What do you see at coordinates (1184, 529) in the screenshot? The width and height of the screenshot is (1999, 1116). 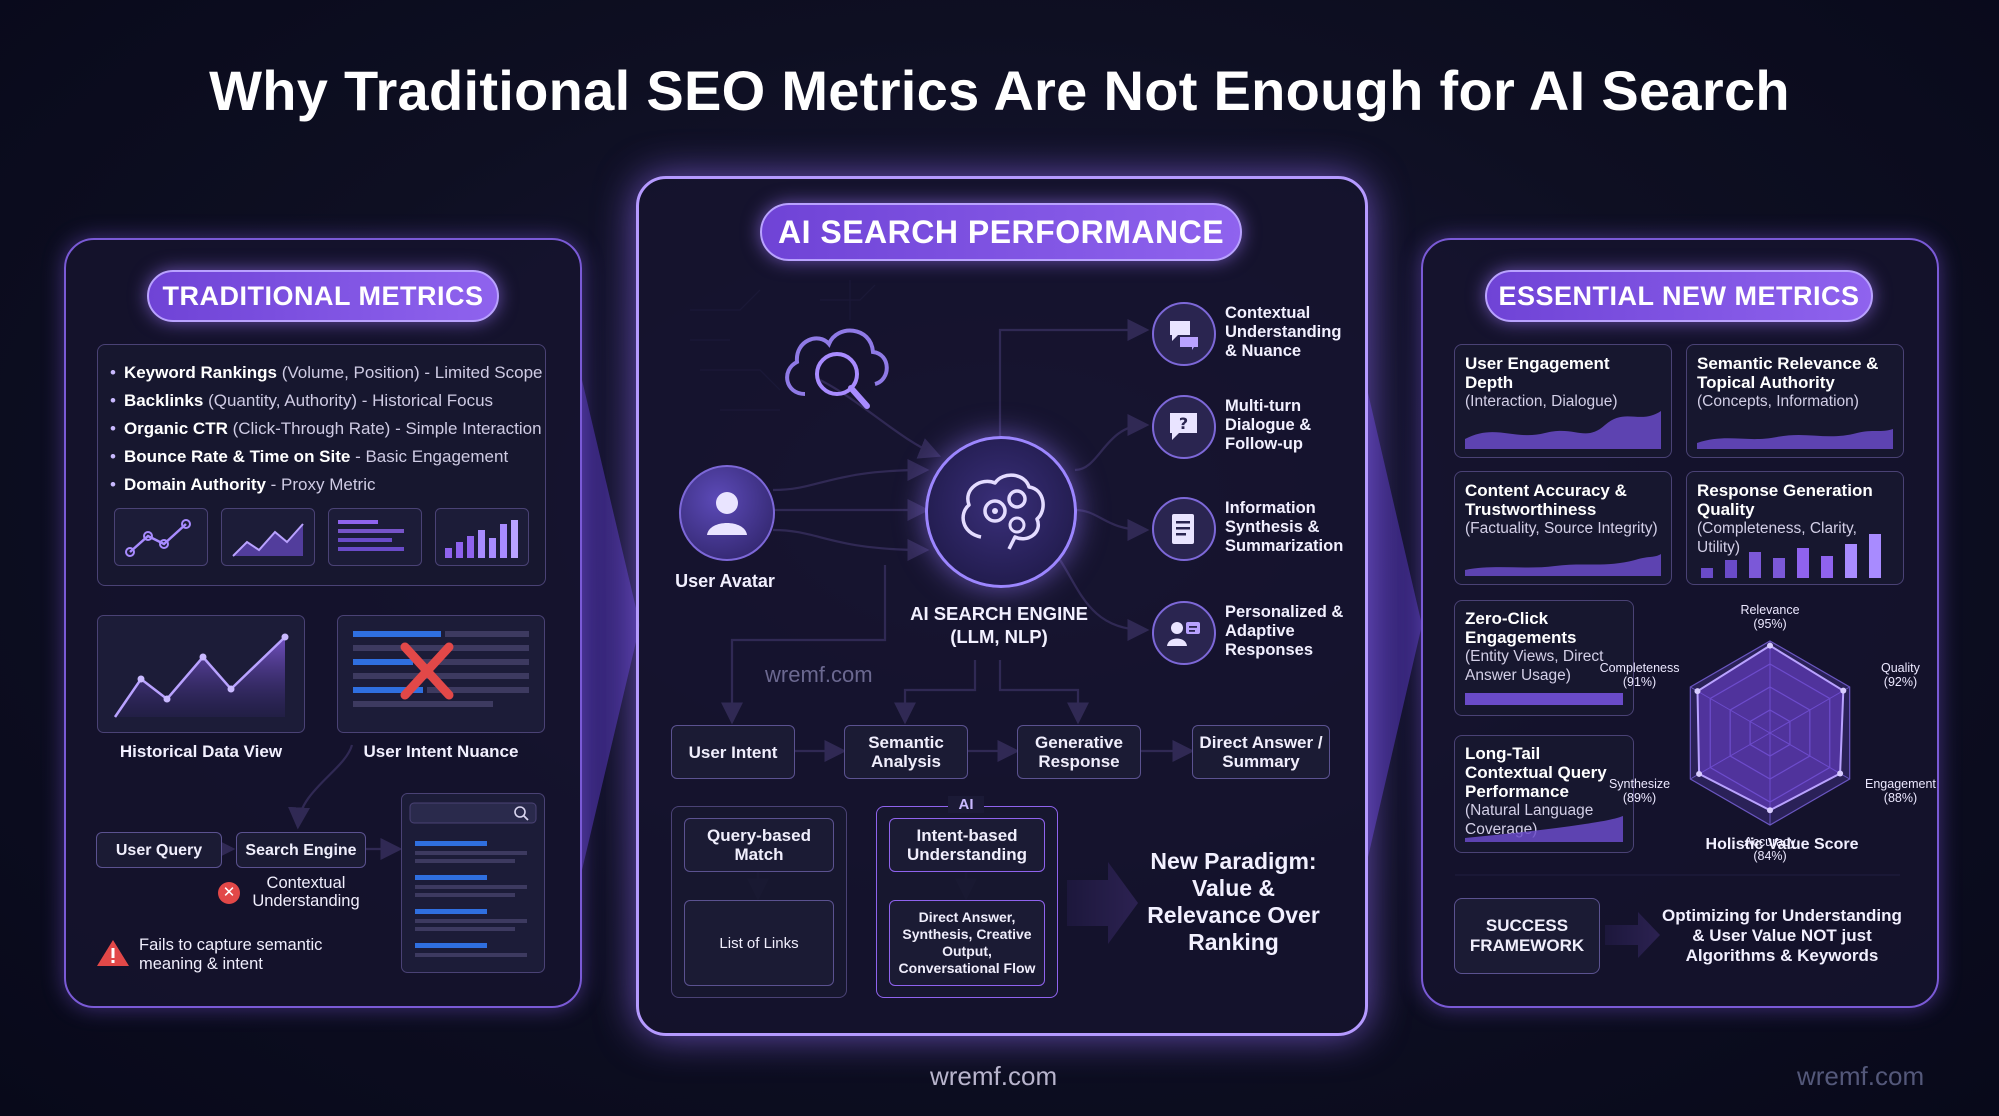 I see `document-icon` at bounding box center [1184, 529].